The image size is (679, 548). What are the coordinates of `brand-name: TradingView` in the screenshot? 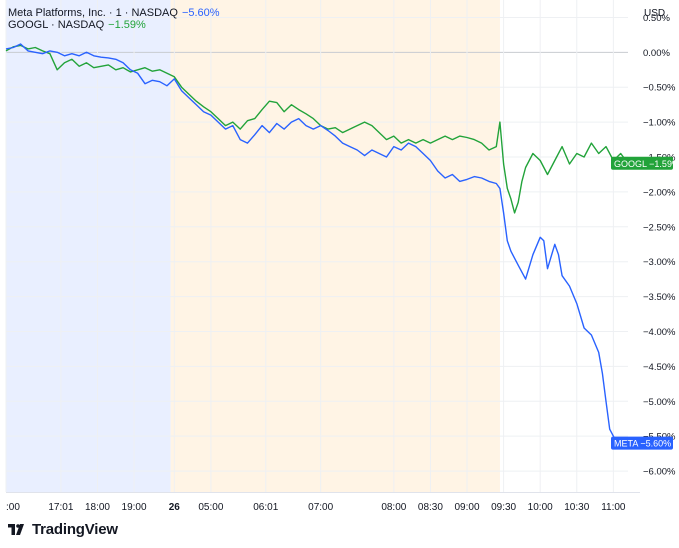 It's located at (75, 529).